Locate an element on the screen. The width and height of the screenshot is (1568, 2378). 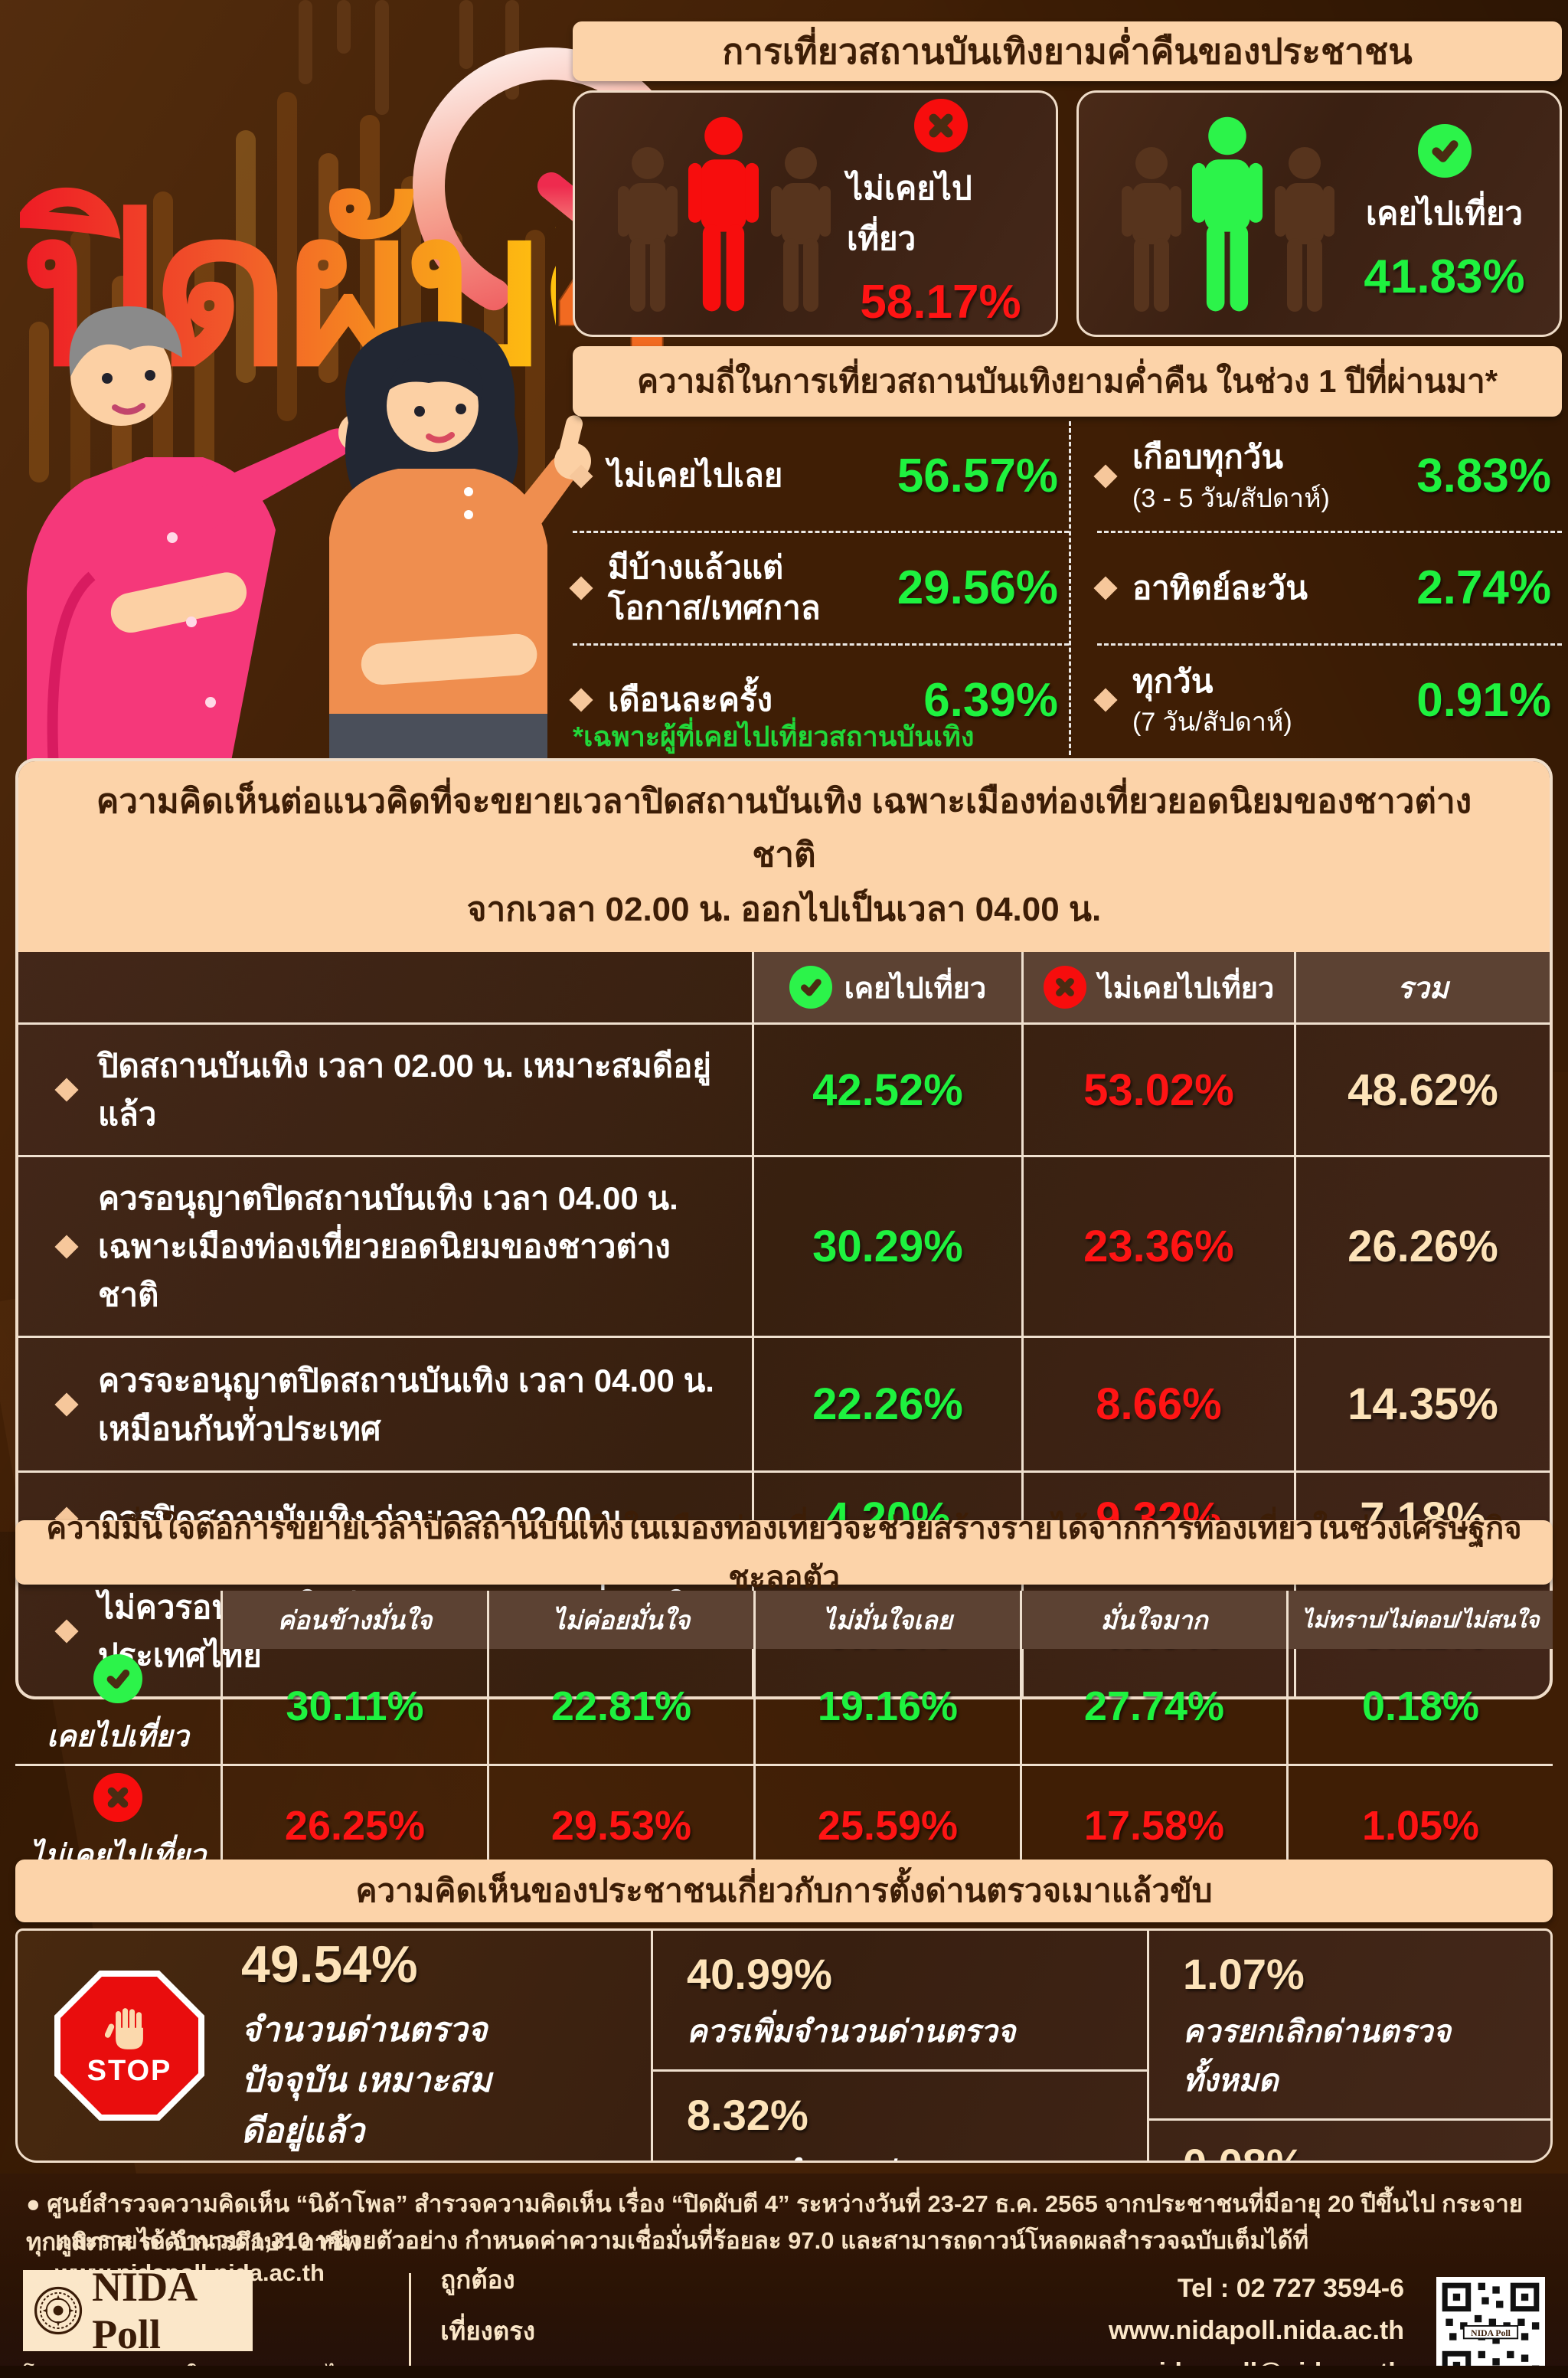
checkpoint-label: ควรเพิ่มจำนวนด่านตรวจ is located at coordinates (851, 2032).